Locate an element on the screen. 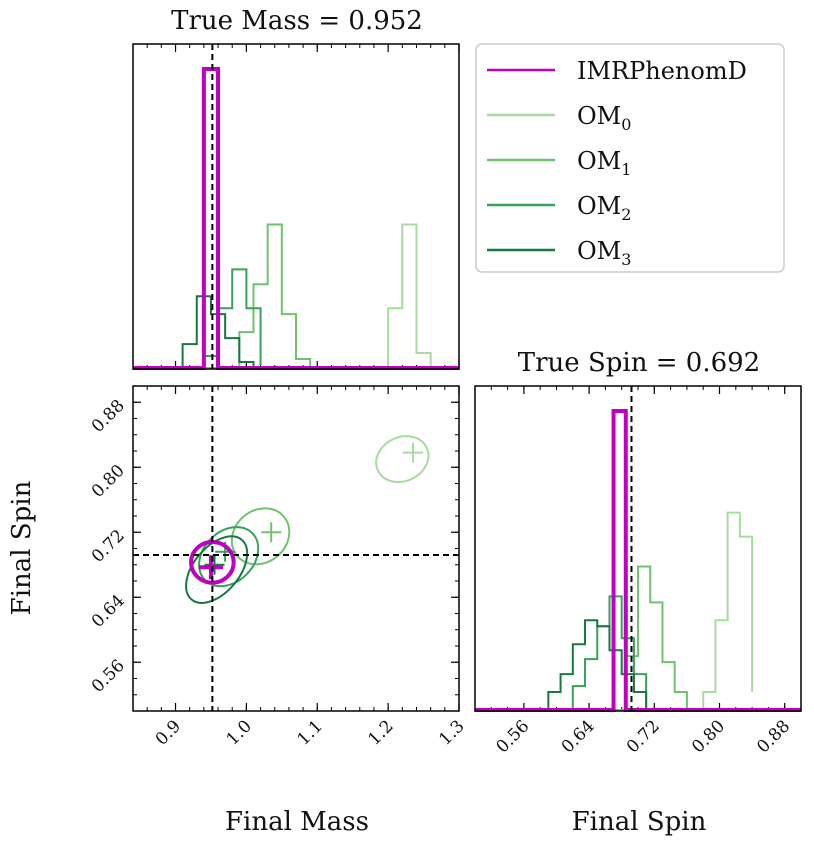  spin-axis-label: Final Spin is located at coordinates (639, 822).